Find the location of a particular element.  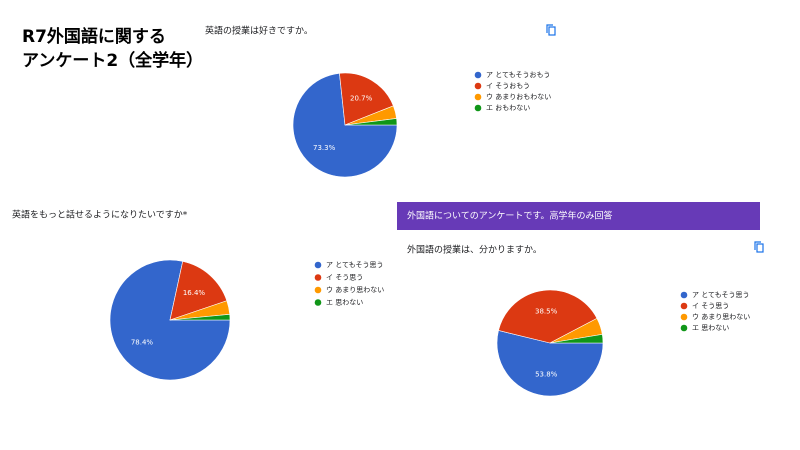

value-label: 38.5% is located at coordinates (546, 311).